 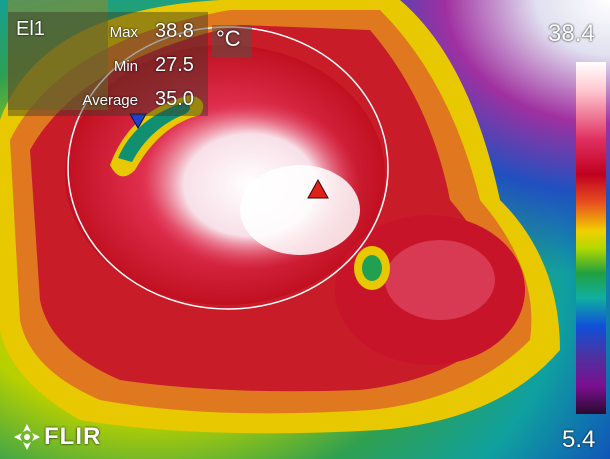 What do you see at coordinates (30, 29) in the screenshot?
I see `measurement-tool-label: El1` at bounding box center [30, 29].